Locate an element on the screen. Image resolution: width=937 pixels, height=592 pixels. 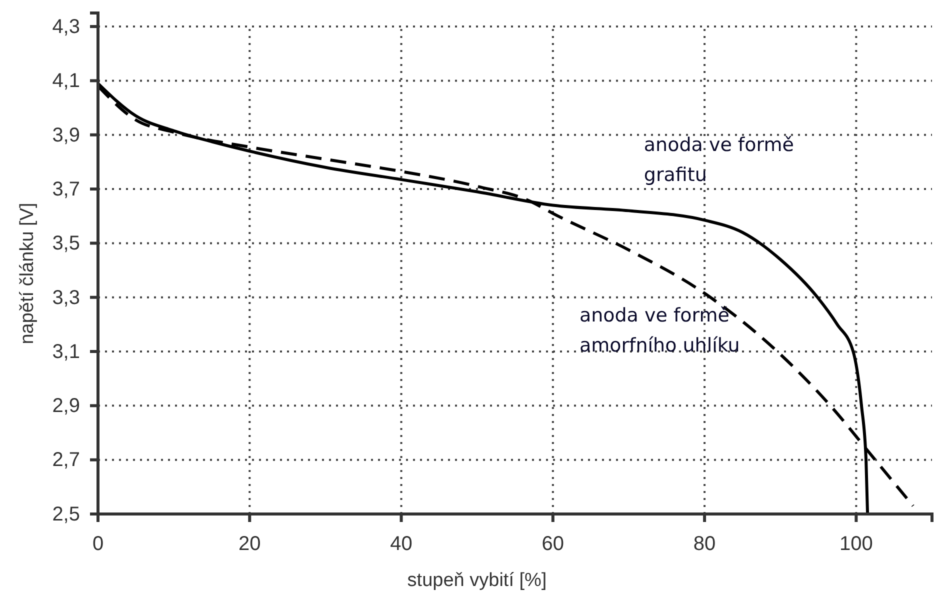
series-label: anoda ve formě amorfního uhlíku is located at coordinates (659, 330).